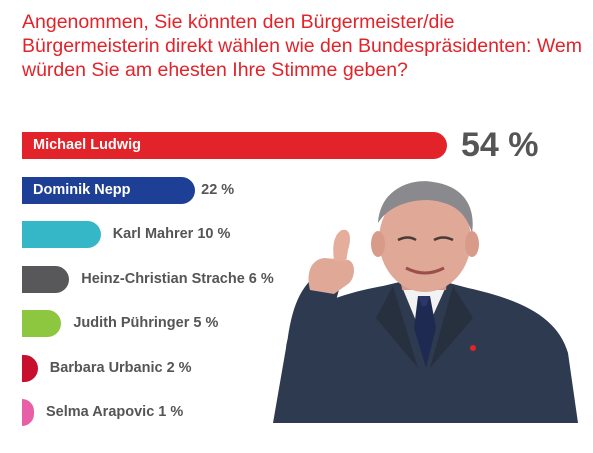 The image size is (593, 453). What do you see at coordinates (500, 145) in the screenshot?
I see `bar-value-0: 54 %` at bounding box center [500, 145].